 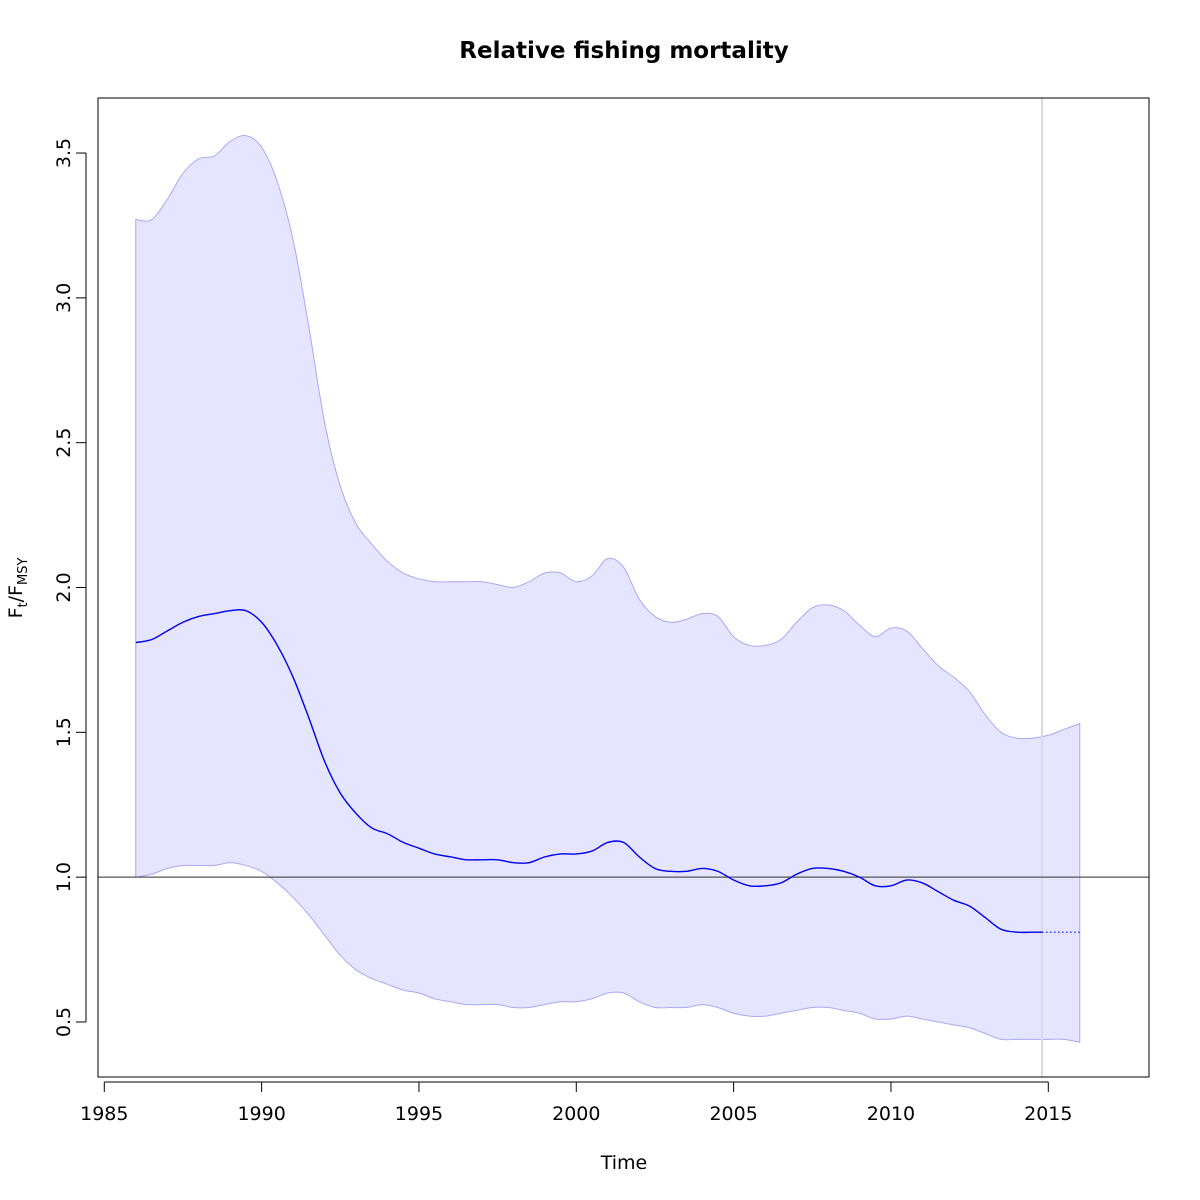 I want to click on y-tick-label: 2.5, so click(x=64, y=443).